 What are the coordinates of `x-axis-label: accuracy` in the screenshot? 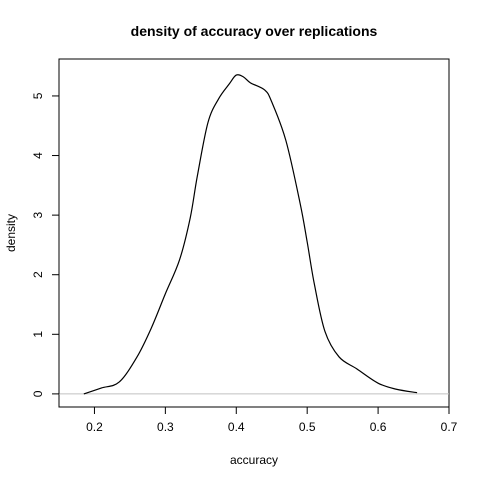 It's located at (254, 460).